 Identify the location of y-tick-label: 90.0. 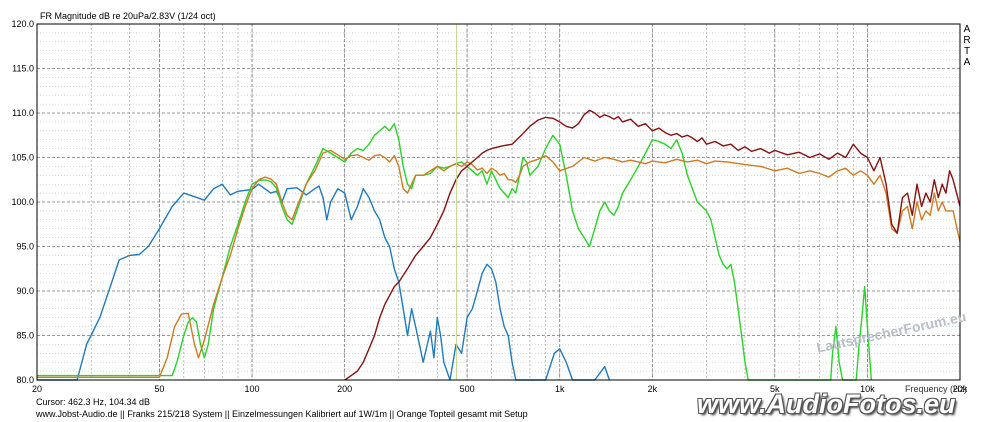
(25, 291).